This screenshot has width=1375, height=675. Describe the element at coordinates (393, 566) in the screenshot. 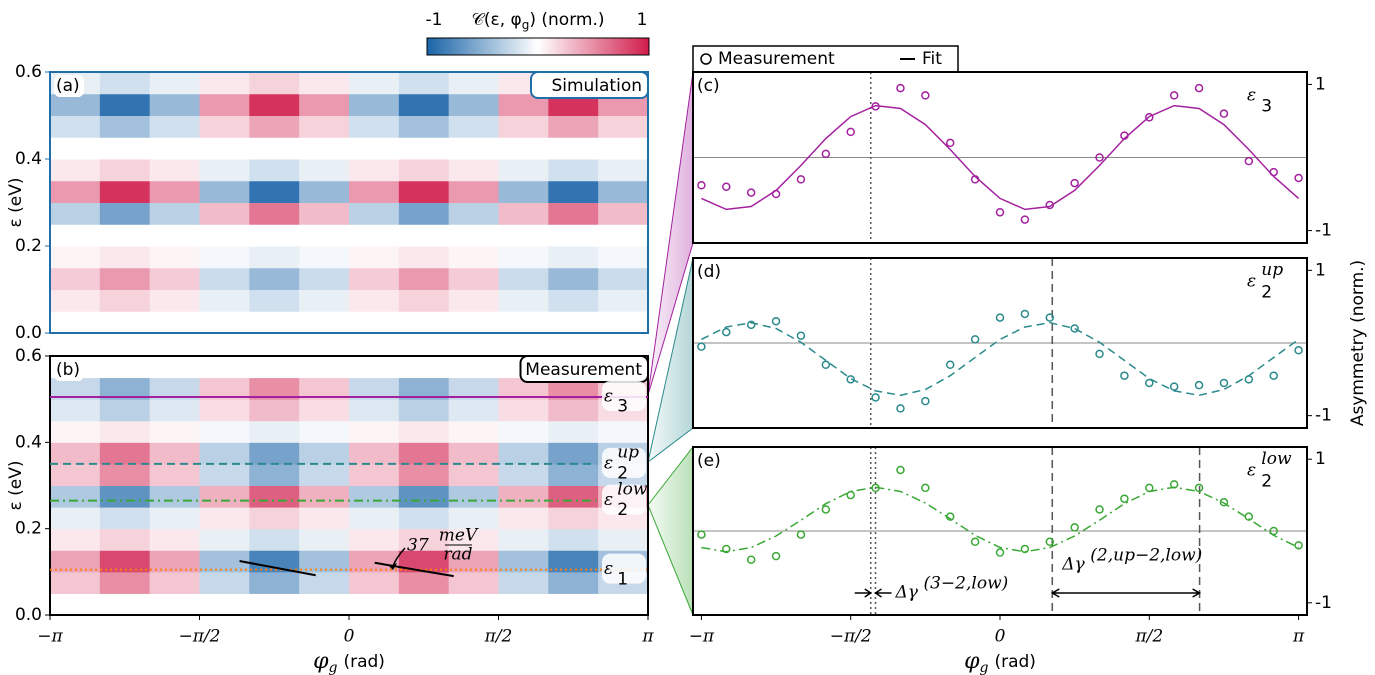

I see `annotation-arrowhead` at that location.